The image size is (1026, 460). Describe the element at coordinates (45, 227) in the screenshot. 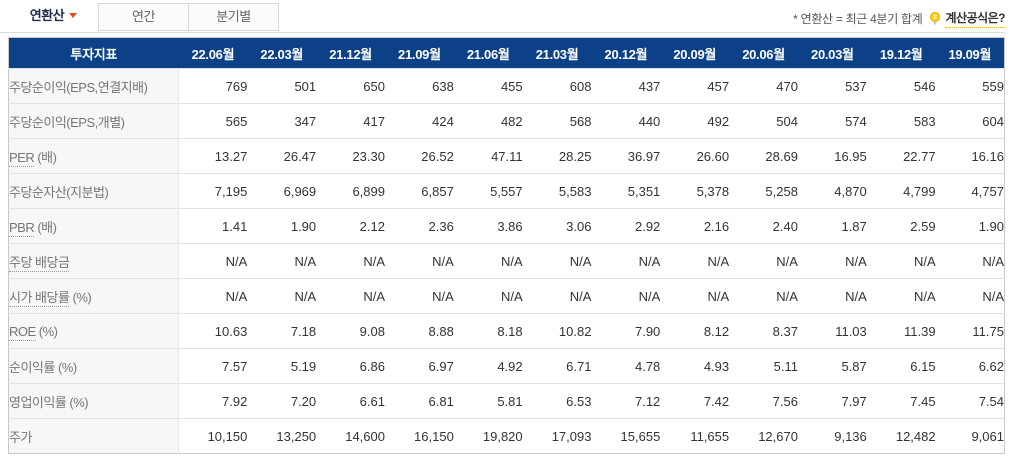

I see `label-suffix: (배)` at that location.